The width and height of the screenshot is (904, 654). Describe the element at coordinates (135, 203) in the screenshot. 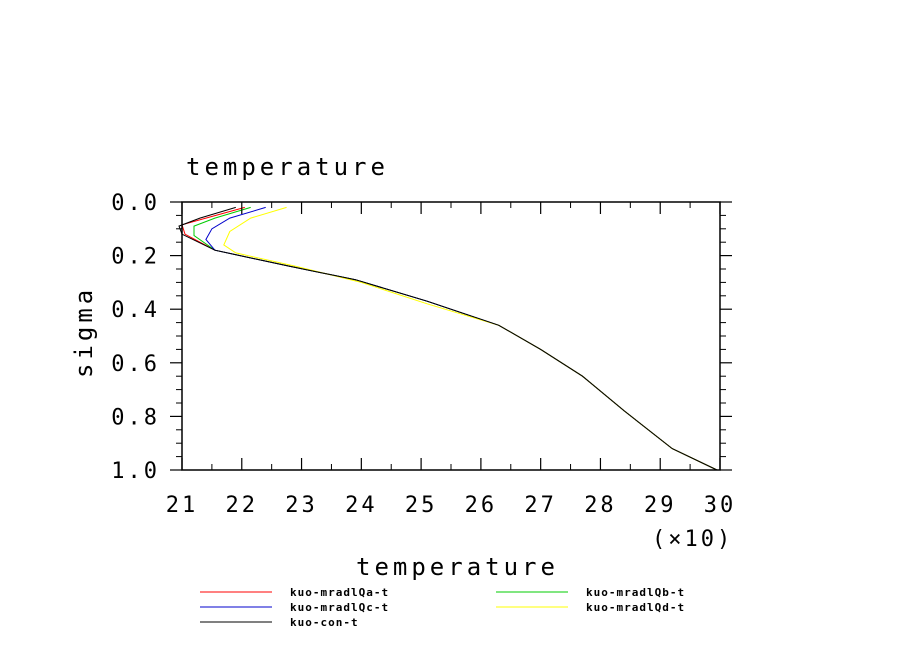

I see `y-tick-label: 0.0` at that location.